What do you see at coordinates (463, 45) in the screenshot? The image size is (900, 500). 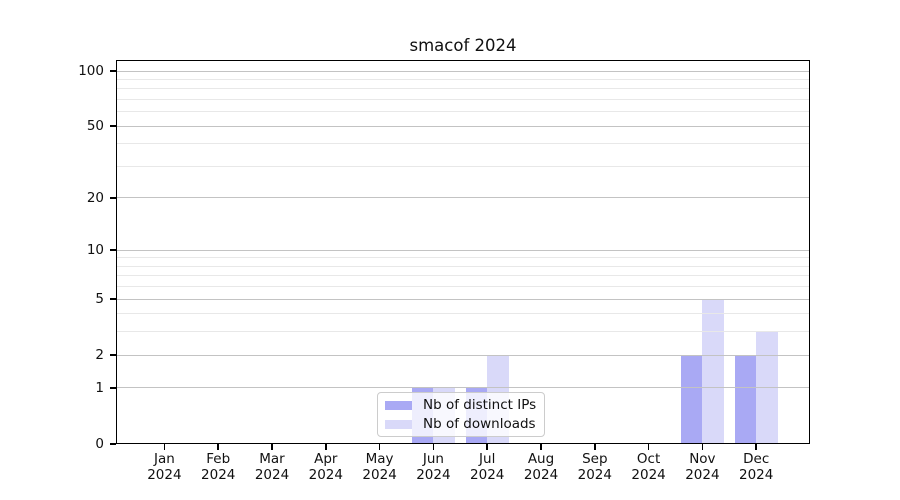 I see `chart-title: smacof 2024` at bounding box center [463, 45].